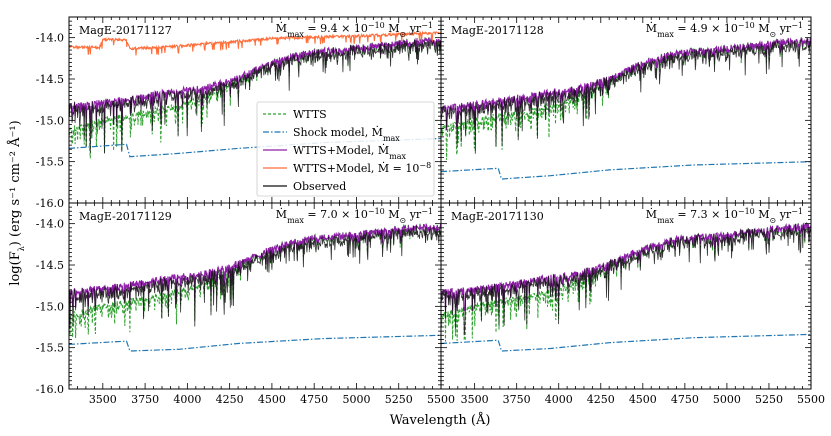 The image size is (831, 436). What do you see at coordinates (354, 30) in the screenshot?
I see `mdot-label: Ṁmax = 9.4 × 10−10 M⊙ yr−1` at bounding box center [354, 30].